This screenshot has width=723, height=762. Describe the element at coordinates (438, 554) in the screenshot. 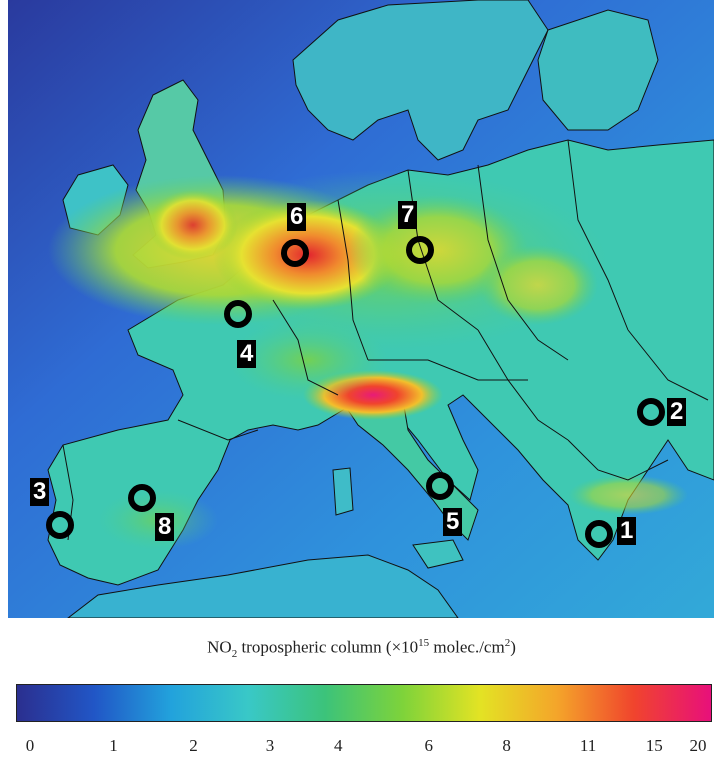

I see `landmass-sicily` at that location.